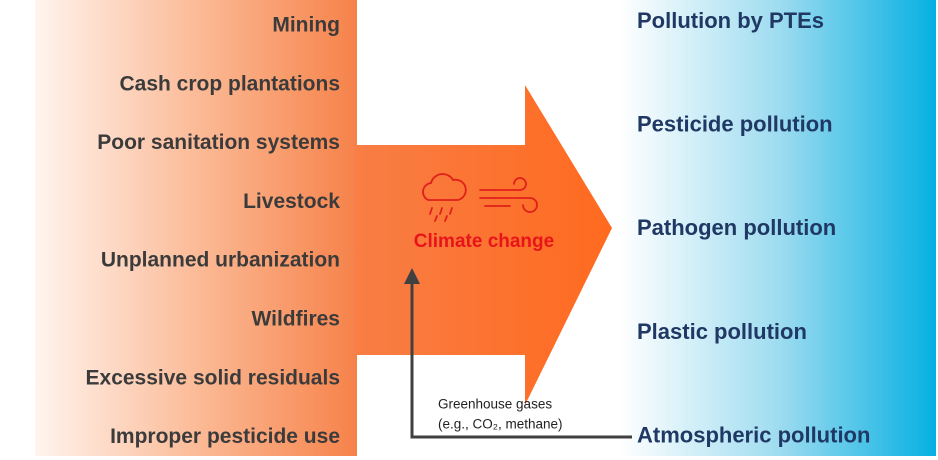  Describe the element at coordinates (500, 424) in the screenshot. I see `feedback-label: (e.g., CO₂, methane)` at that location.